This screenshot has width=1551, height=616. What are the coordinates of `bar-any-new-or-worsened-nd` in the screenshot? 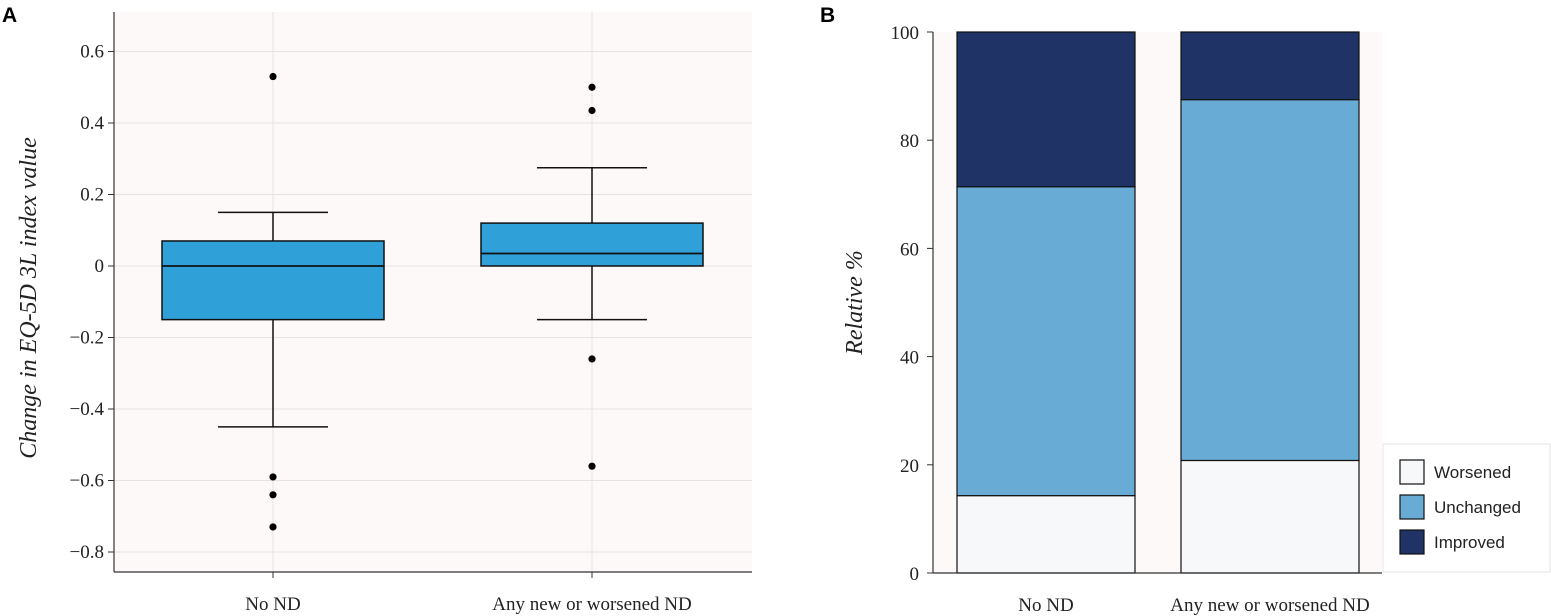 It's located at (1270, 302).